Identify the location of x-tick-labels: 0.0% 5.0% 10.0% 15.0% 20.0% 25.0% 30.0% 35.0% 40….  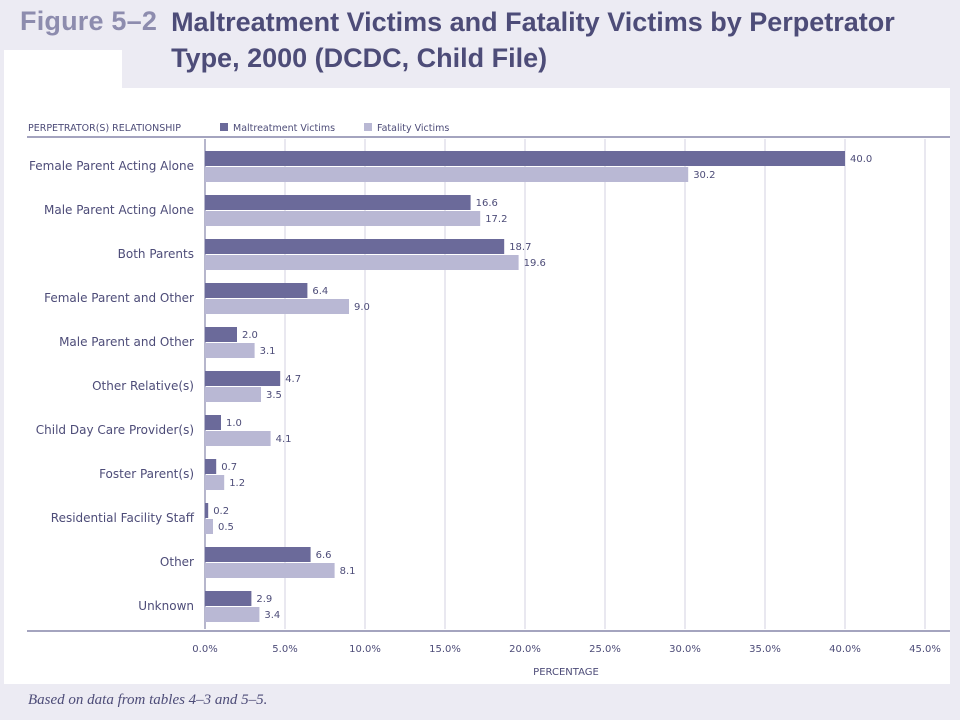
(566, 649).